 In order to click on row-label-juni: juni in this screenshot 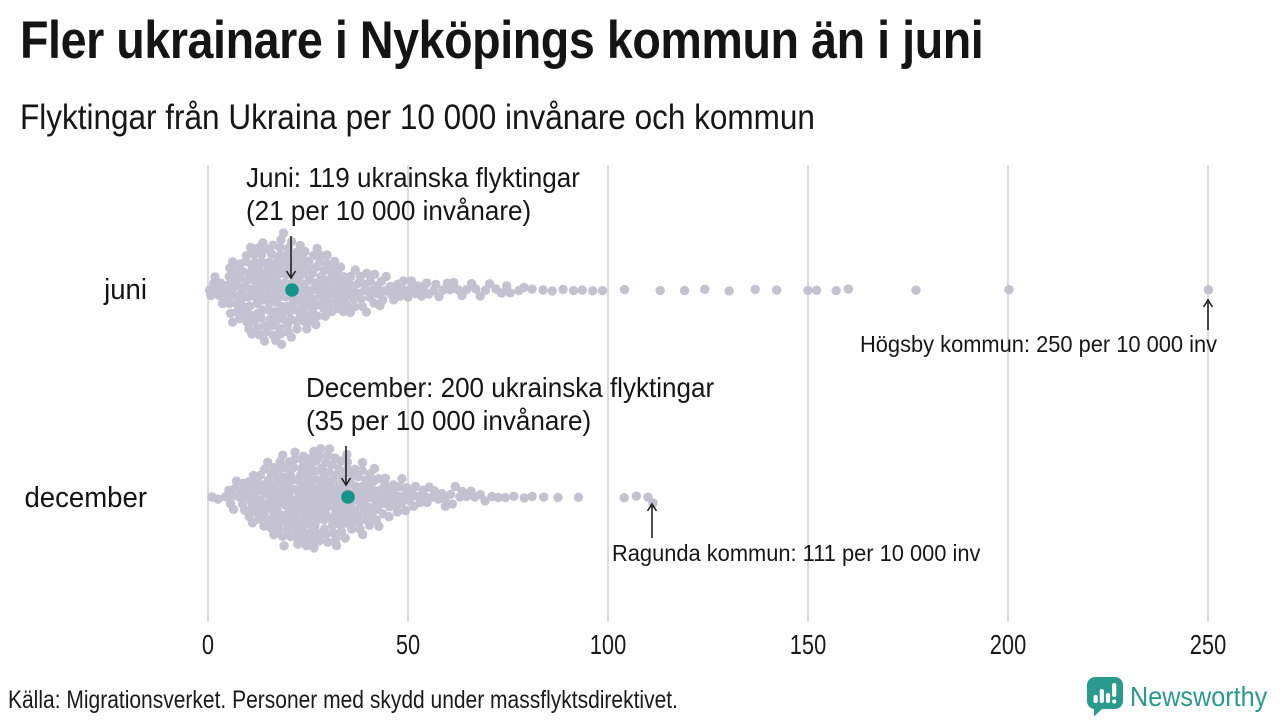, I will do `click(125, 290)`.